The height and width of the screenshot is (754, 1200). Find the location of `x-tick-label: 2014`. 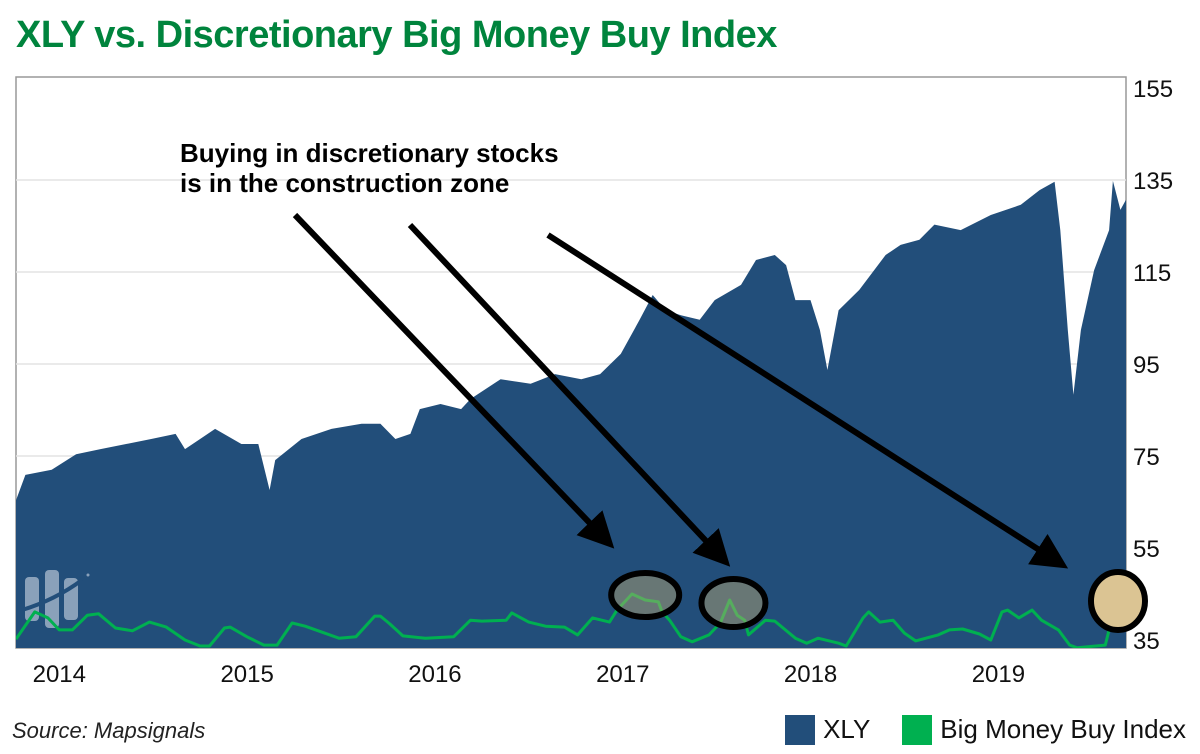

x-tick-label: 2014 is located at coordinates (59, 674).